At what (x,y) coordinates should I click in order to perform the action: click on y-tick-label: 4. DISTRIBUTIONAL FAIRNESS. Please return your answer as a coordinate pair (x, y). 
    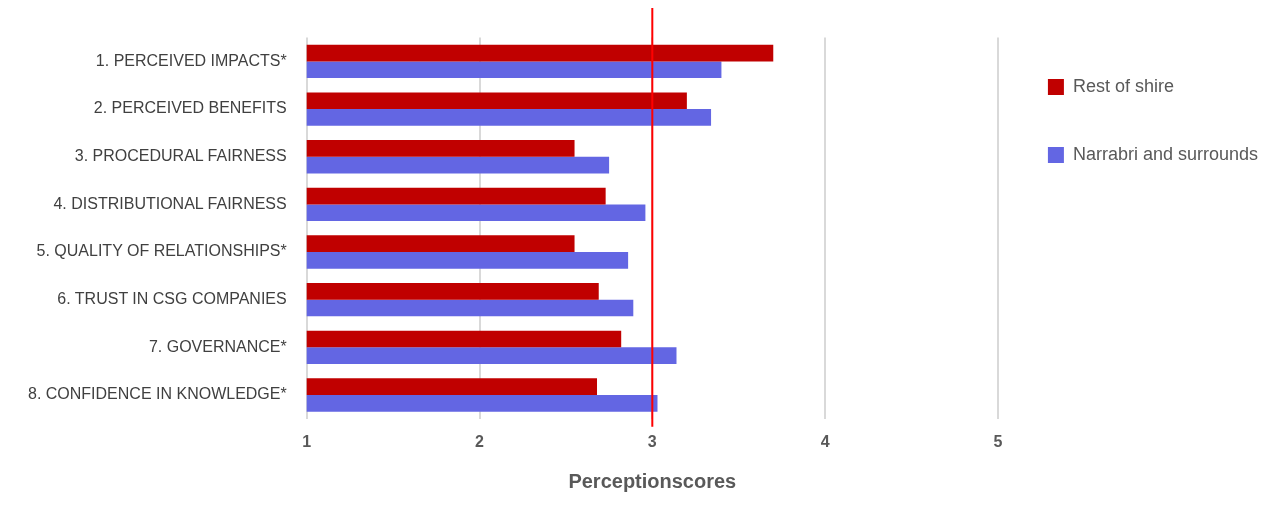
    Looking at the image, I should click on (170, 203).